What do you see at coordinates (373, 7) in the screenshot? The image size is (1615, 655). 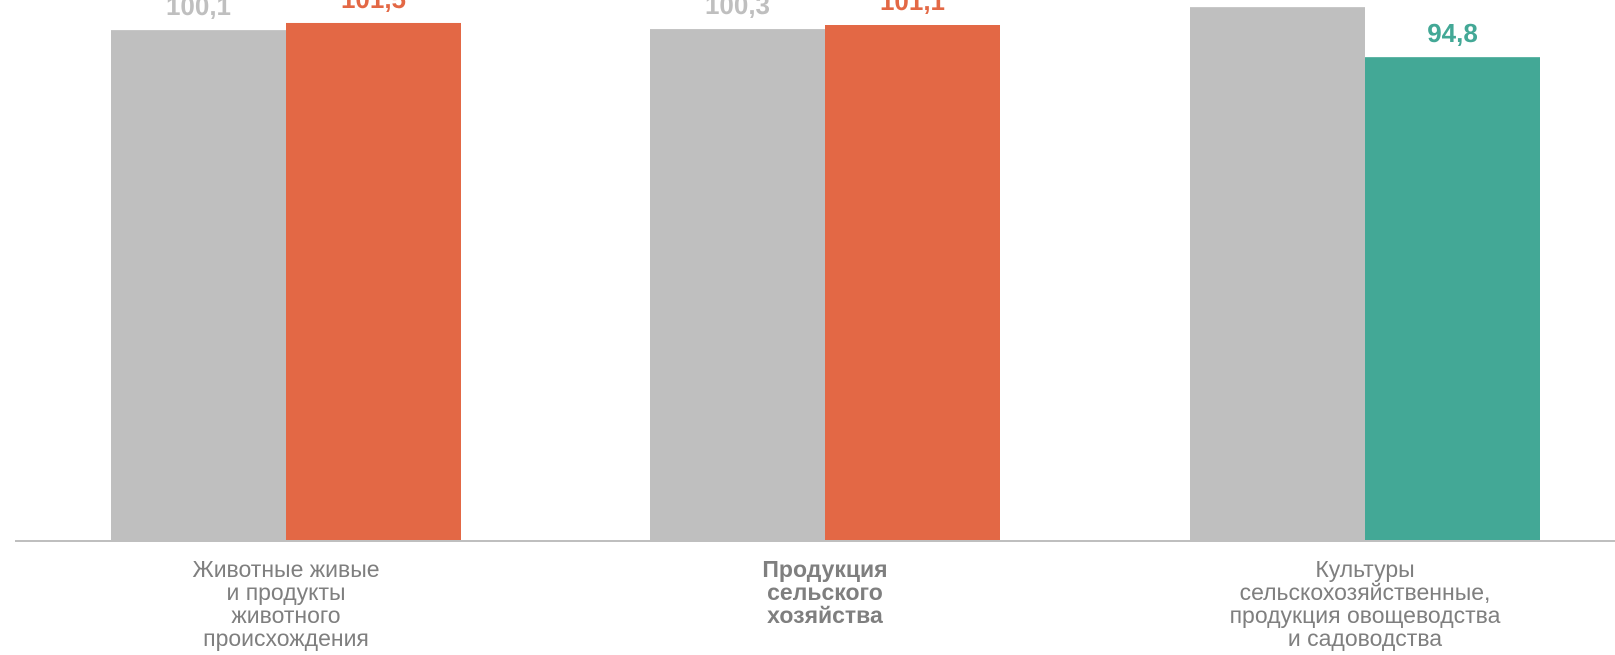 I see `value-label-1-series-2: 101,5` at bounding box center [373, 7].